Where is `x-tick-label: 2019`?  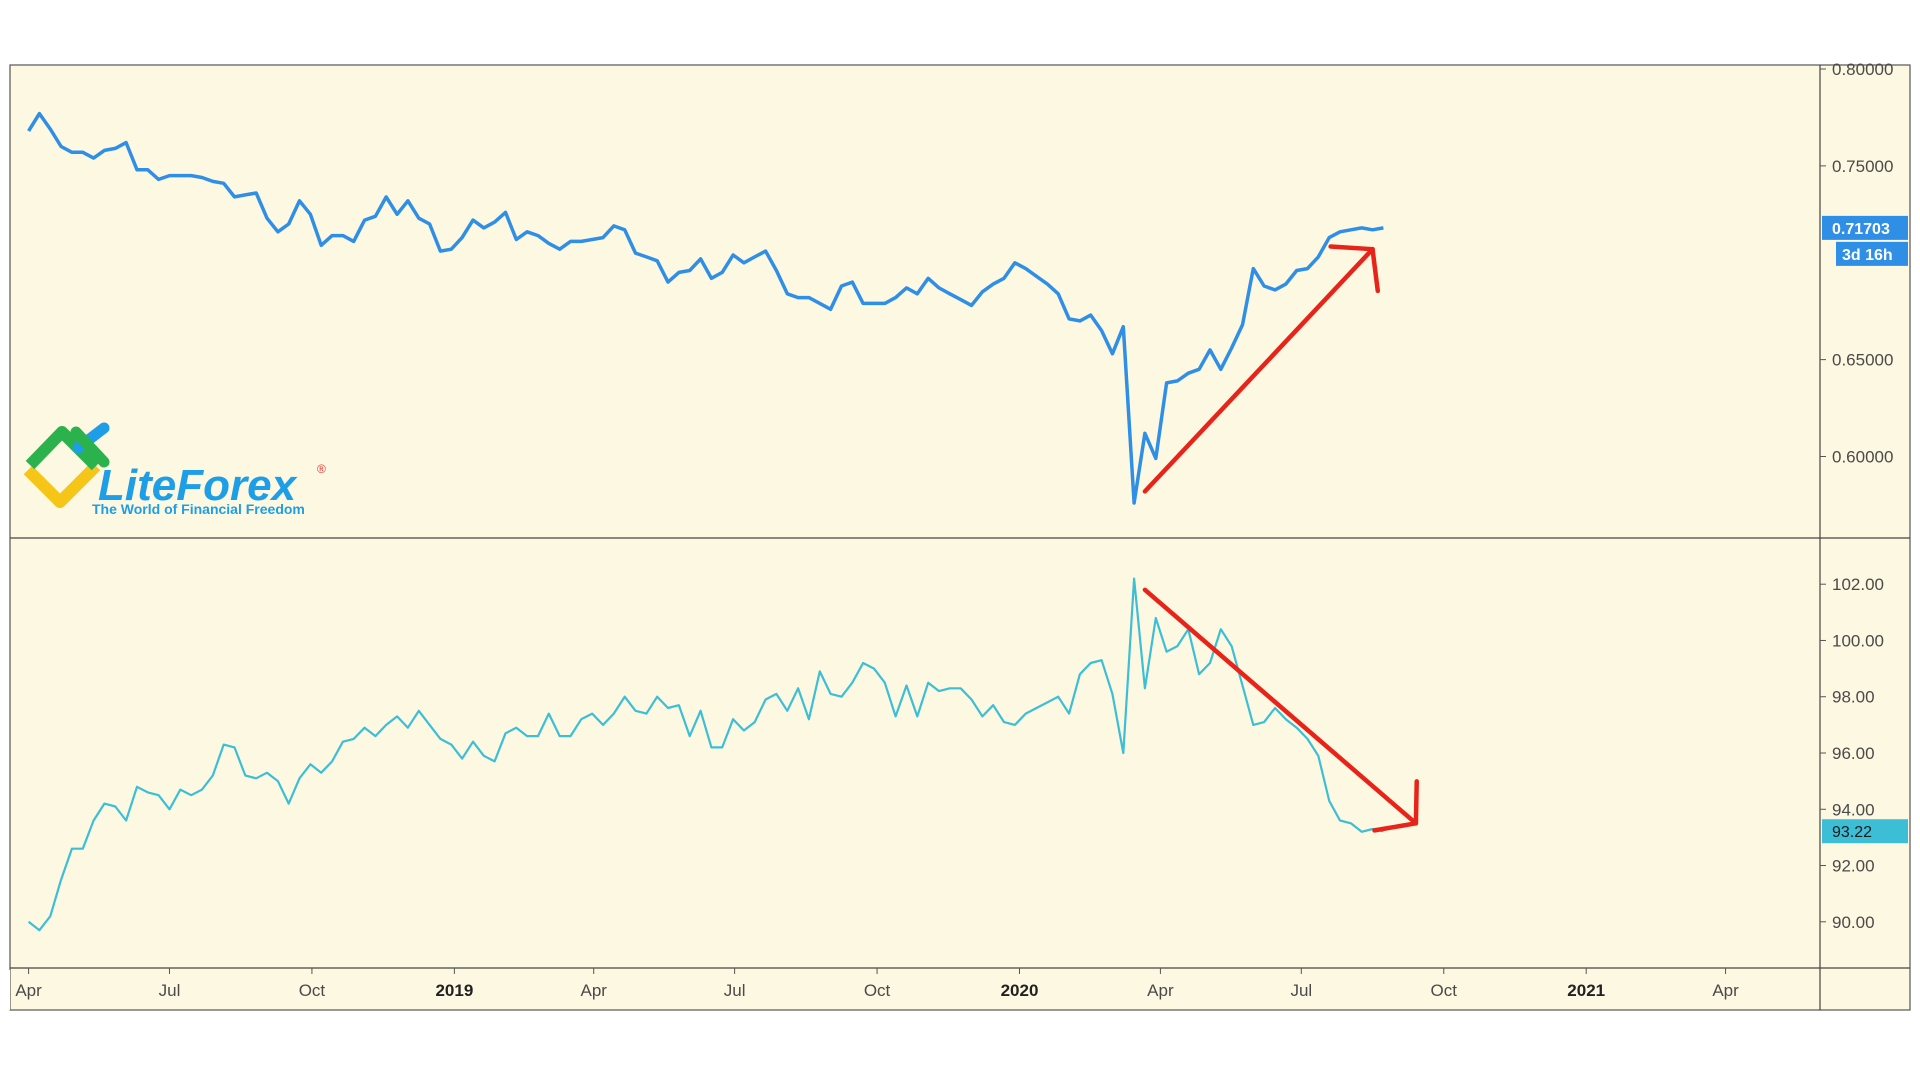 x-tick-label: 2019 is located at coordinates (454, 990).